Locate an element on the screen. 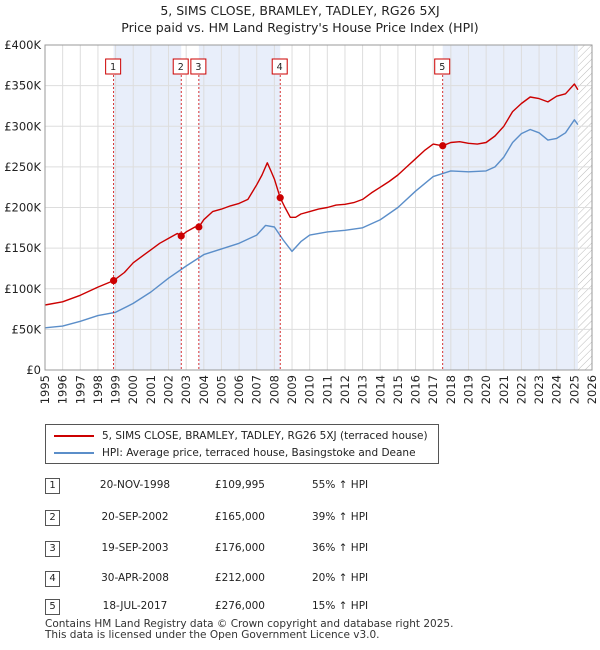 Image resolution: width=600 pixels, height=650 pixels. sale-marker-label: 4 is located at coordinates (280, 67).